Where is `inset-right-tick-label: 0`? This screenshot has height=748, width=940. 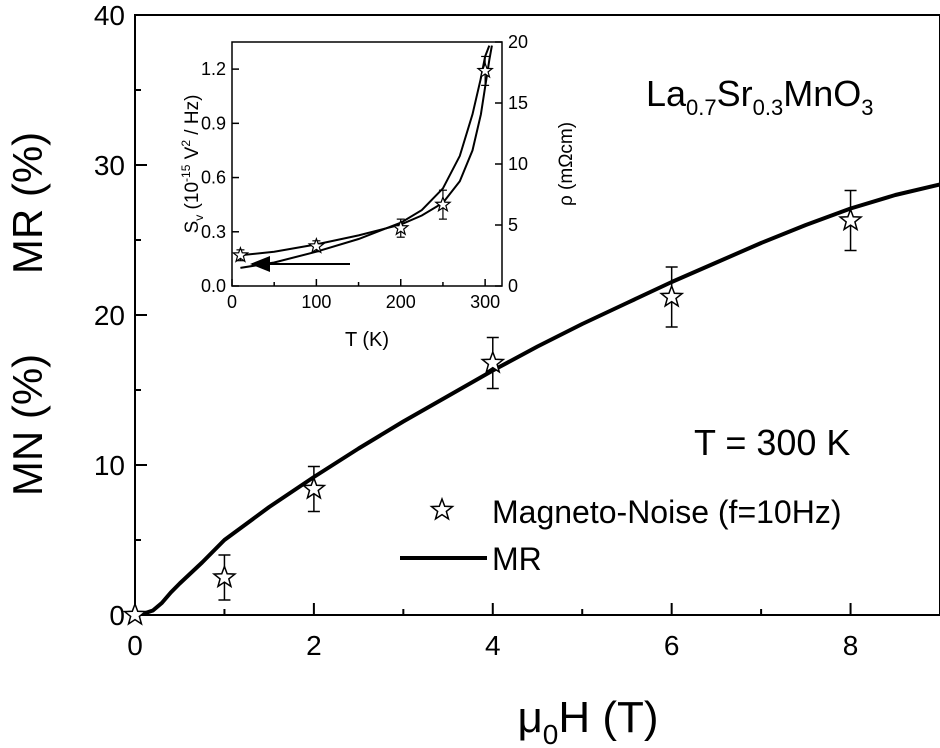 inset-right-tick-label: 0 is located at coordinates (513, 286).